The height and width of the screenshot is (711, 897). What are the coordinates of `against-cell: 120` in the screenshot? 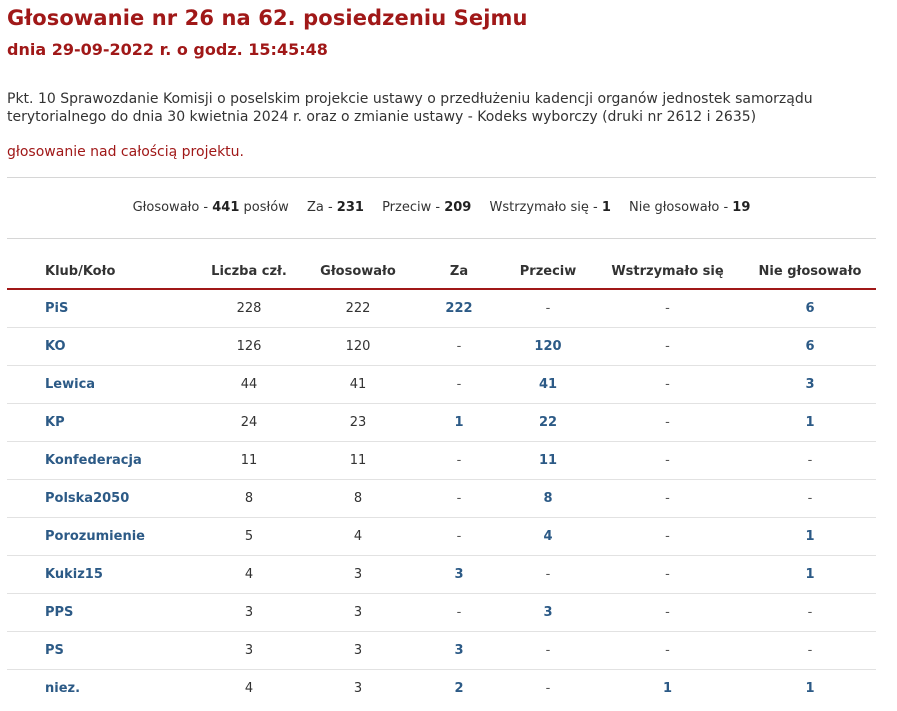 It's located at (548, 346).